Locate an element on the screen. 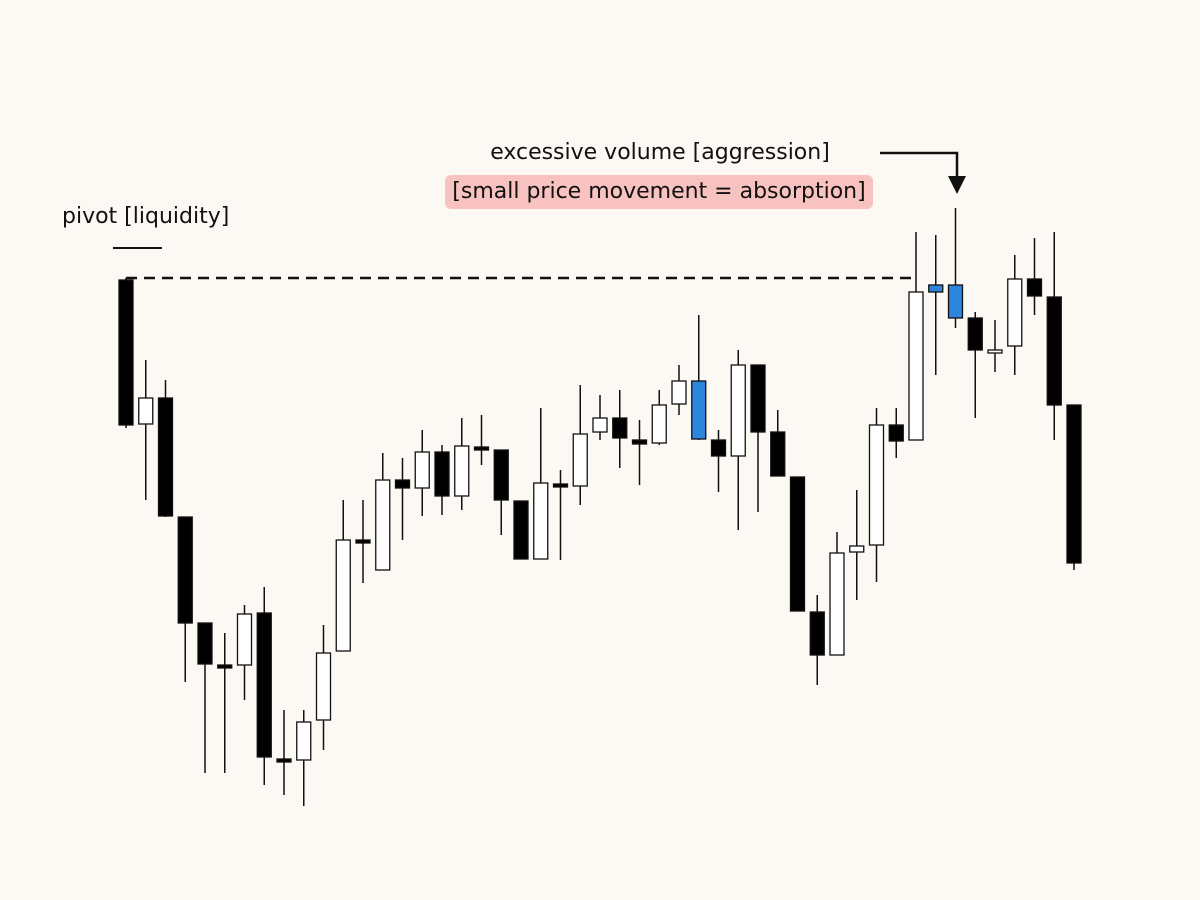 This screenshot has width=1200, height=900. arrow is located at coordinates (919, 165).